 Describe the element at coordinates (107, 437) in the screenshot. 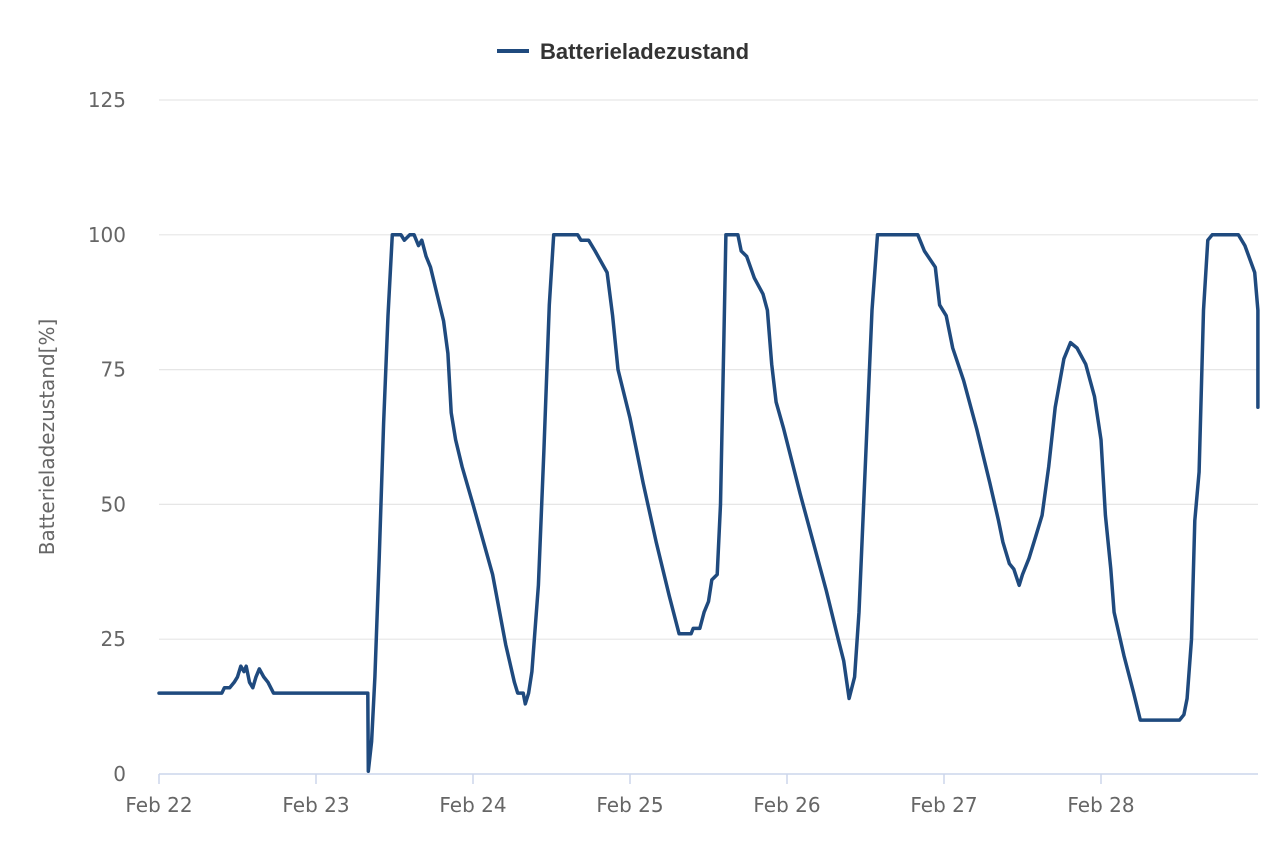

I see `y-axis-tick-labels: 0 25 50 75 100 125` at that location.